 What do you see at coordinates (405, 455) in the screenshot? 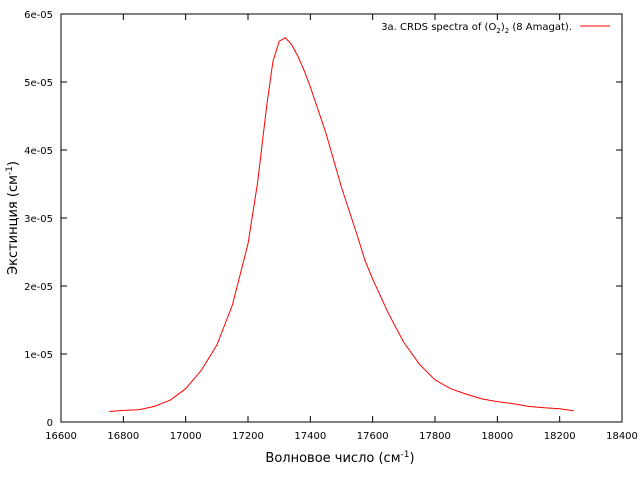
I see `x-axis-title-sup: -1` at bounding box center [405, 455].